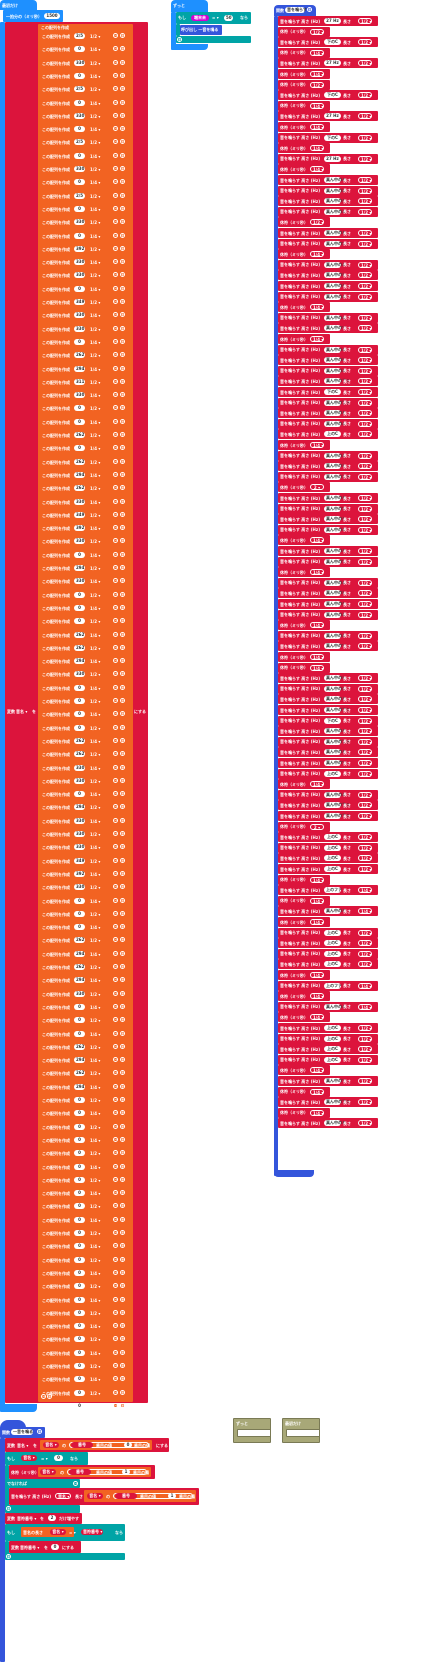  What do you see at coordinates (335, 593) in the screenshot?
I see `pitch-field: 真ん中のレ` at bounding box center [335, 593].